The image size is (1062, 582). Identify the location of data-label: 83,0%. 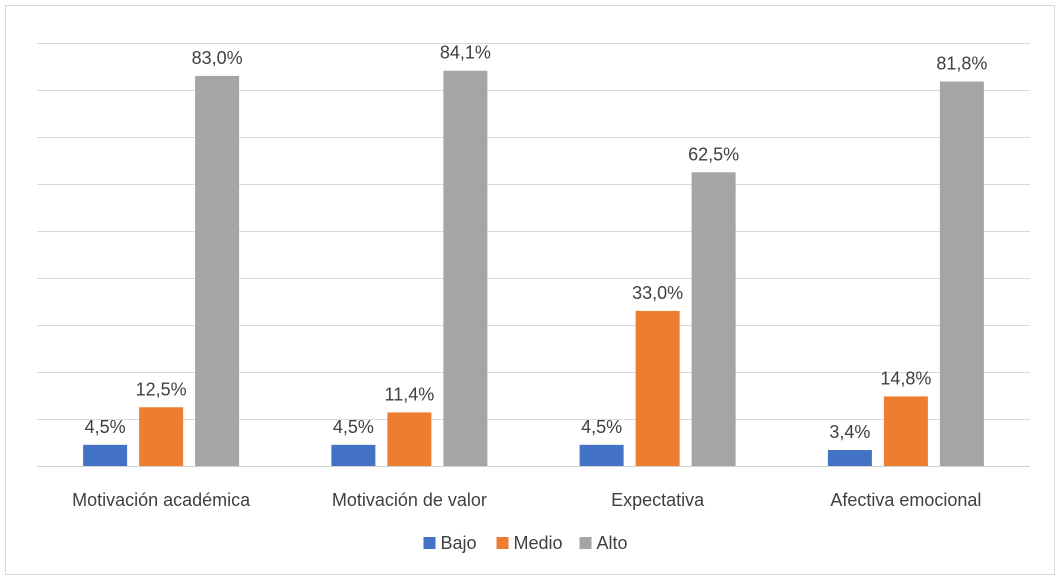
(217, 58).